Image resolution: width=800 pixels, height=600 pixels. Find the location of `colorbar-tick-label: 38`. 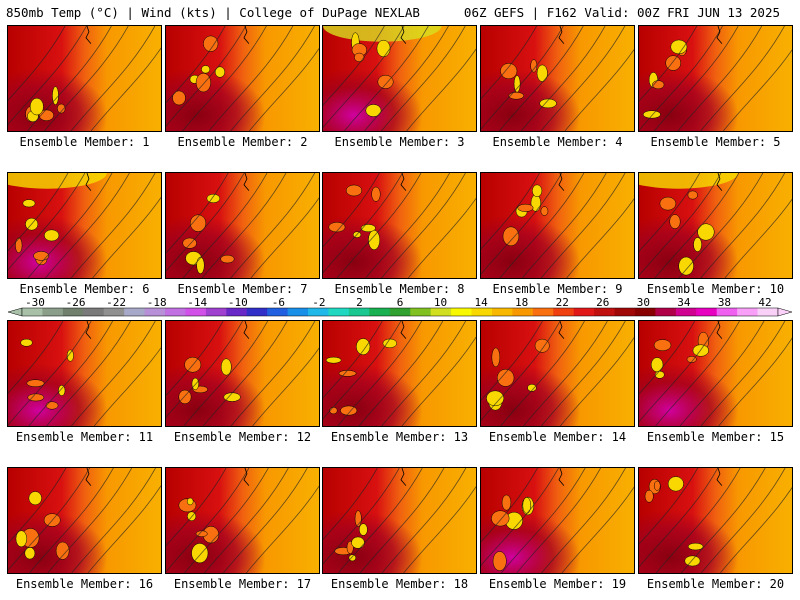

colorbar-tick-label: 38 is located at coordinates (724, 302).